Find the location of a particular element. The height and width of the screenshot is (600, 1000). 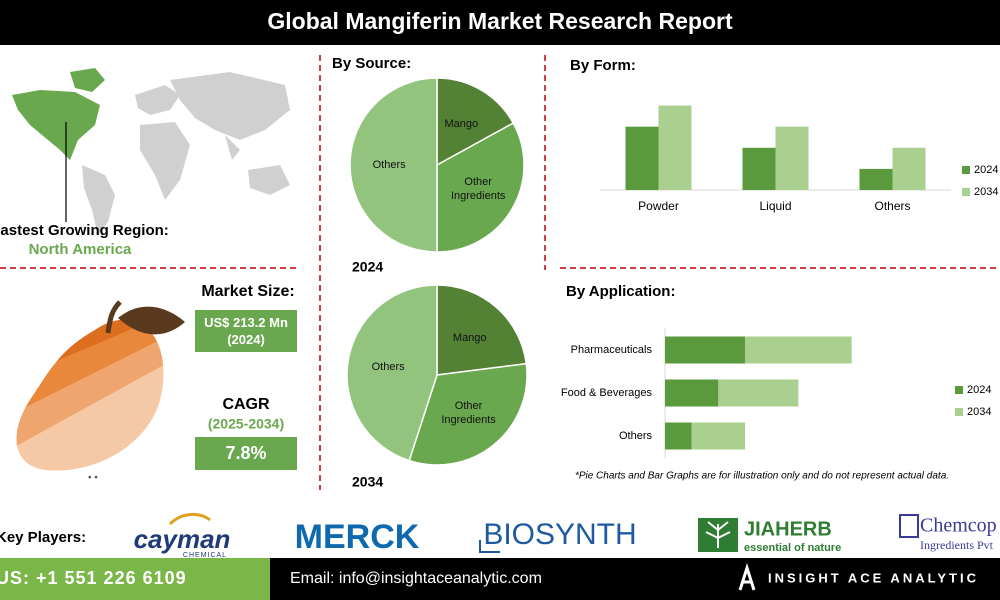

world-map is located at coordinates (151, 151).